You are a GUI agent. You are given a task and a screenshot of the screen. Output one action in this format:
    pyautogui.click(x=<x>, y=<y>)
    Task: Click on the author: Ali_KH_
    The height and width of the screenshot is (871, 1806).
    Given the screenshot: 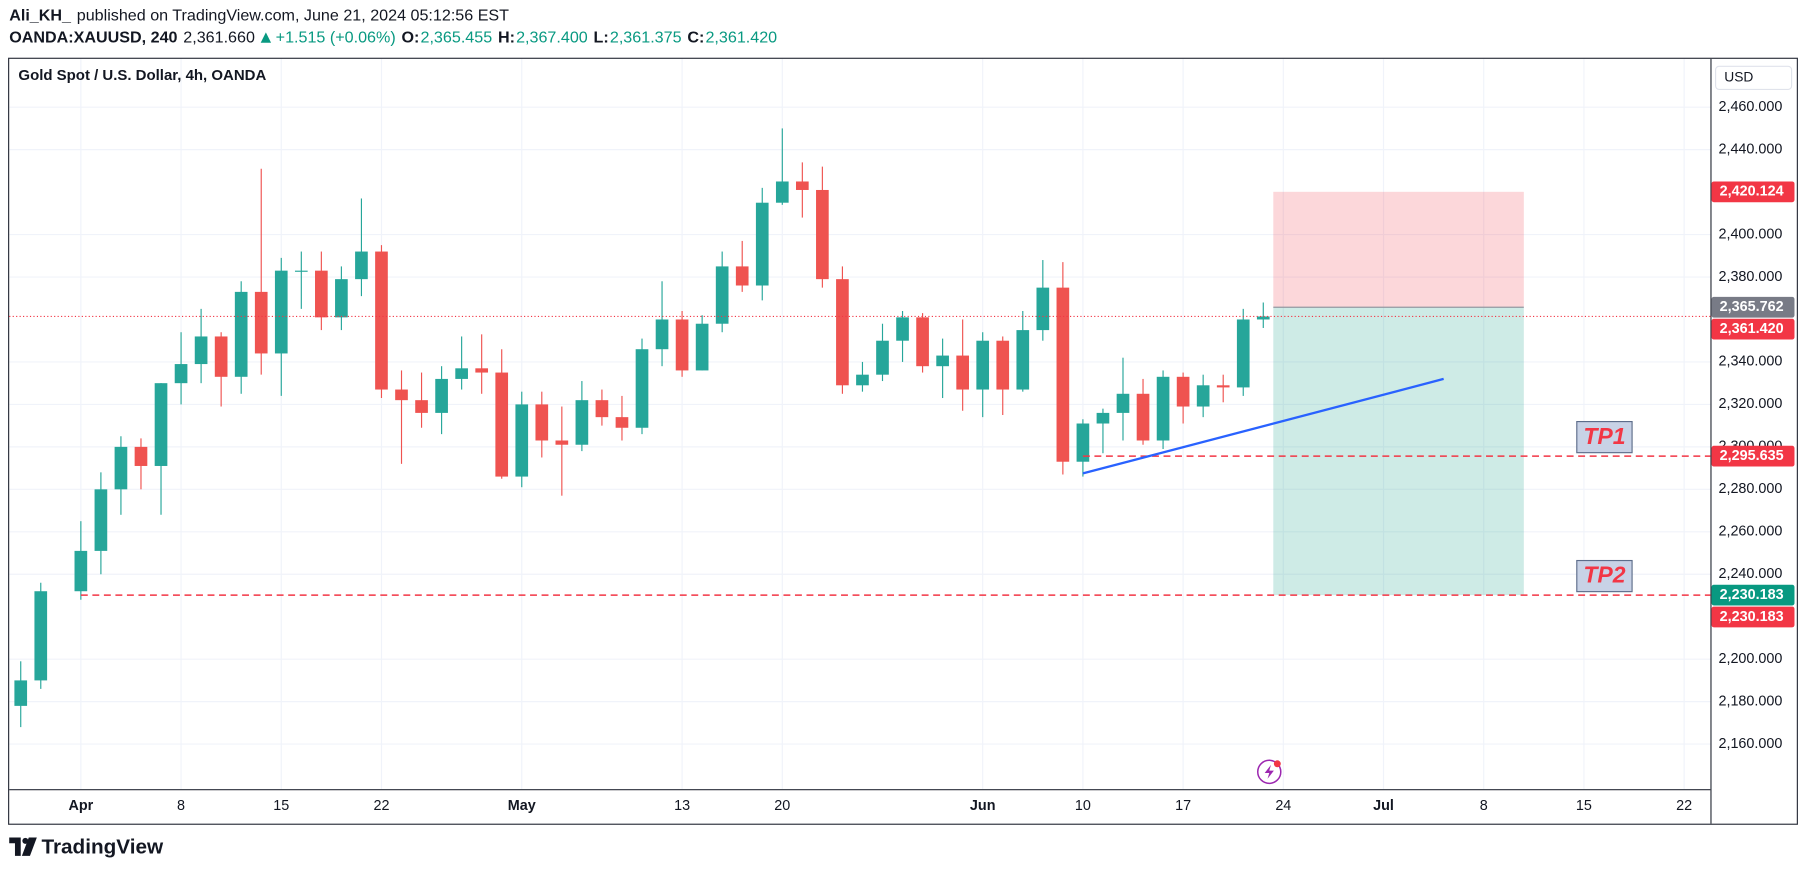 What is the action you would take?
    pyautogui.click(x=40, y=16)
    